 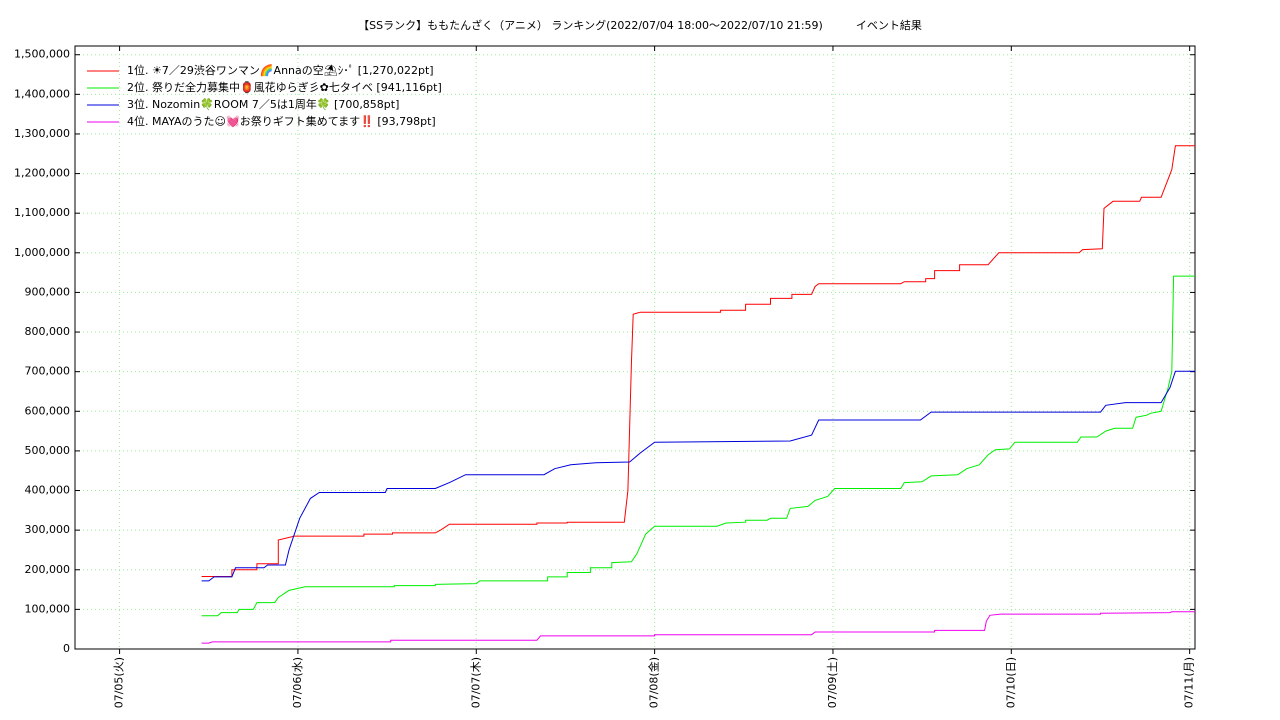 What do you see at coordinates (42, 93) in the screenshot?
I see `y-tick-label: 1,400,000` at bounding box center [42, 93].